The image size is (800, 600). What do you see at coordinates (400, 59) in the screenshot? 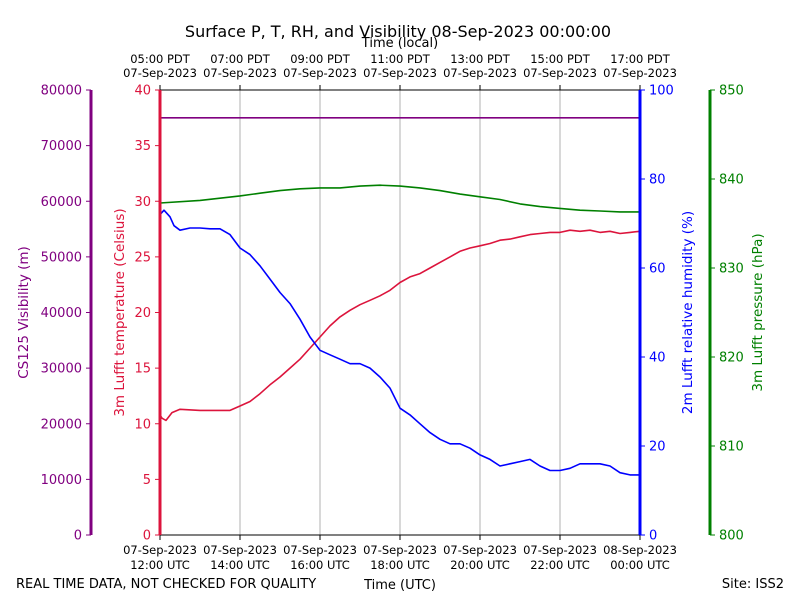
I see `top-x-tick-time-label: 11:00 PDT` at bounding box center [400, 59].